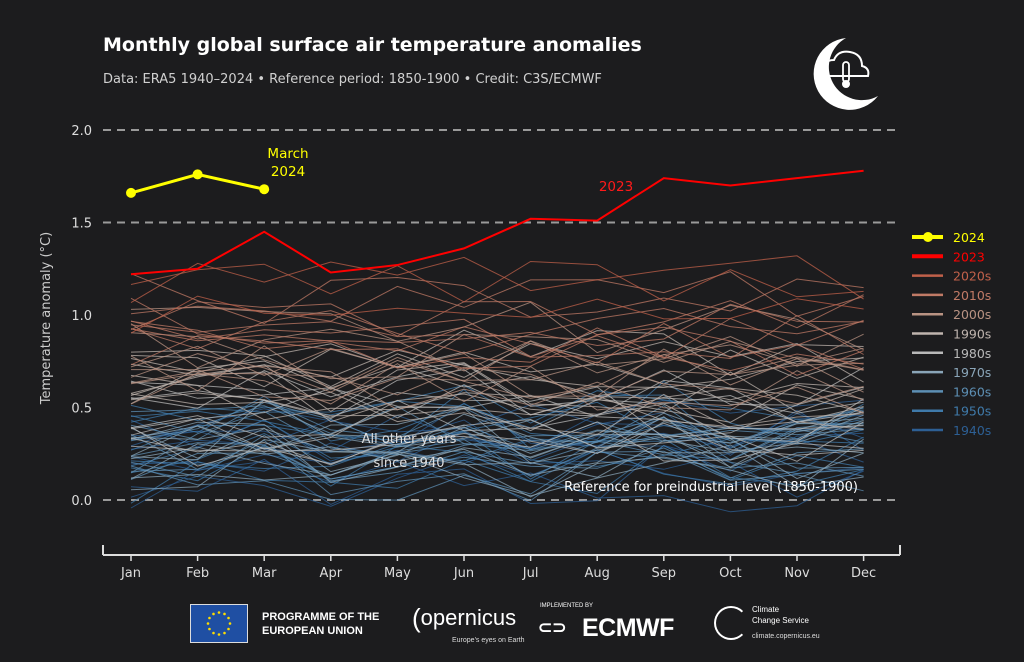 This screenshot has width=1024, height=662. I want to click on y-tick-label: 1.0, so click(81, 316).